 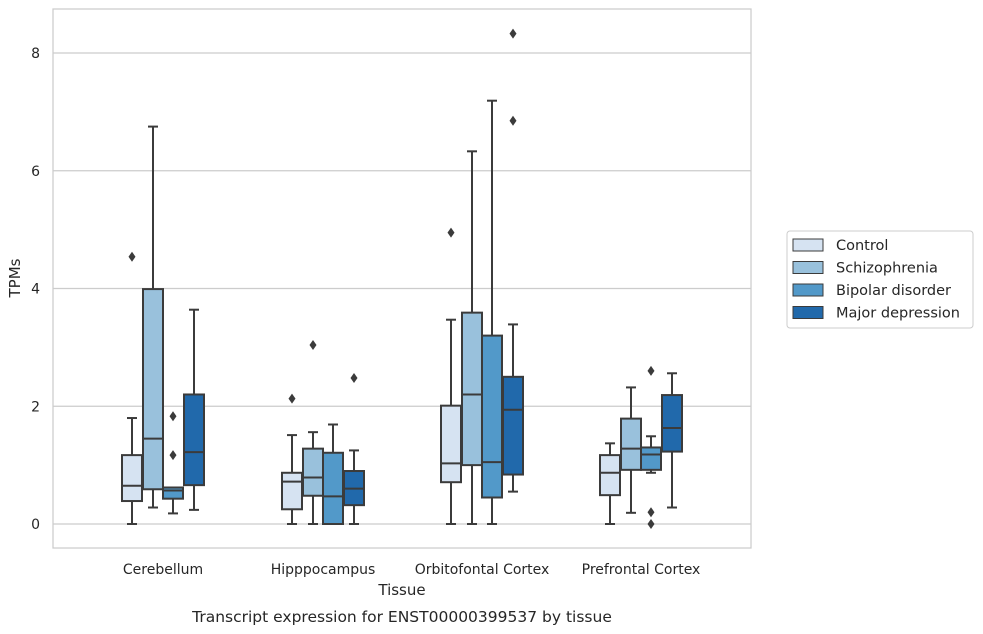 What do you see at coordinates (15, 278) in the screenshot?
I see `y-axis-label: TPMs` at bounding box center [15, 278].